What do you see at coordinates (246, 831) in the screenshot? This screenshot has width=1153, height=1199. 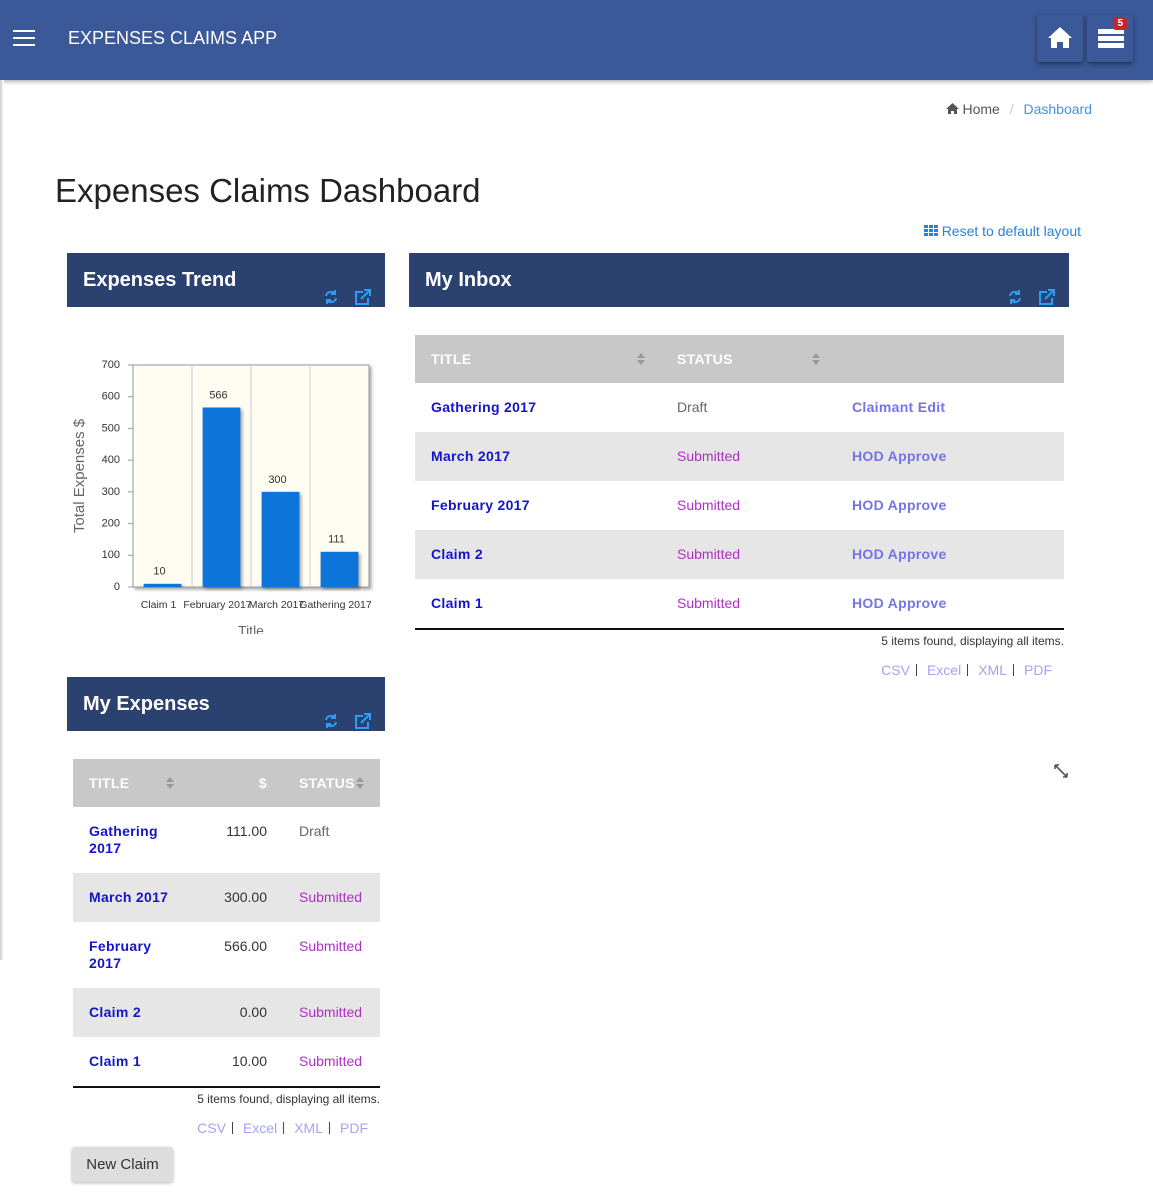 I see `table-cell: 111.00` at bounding box center [246, 831].